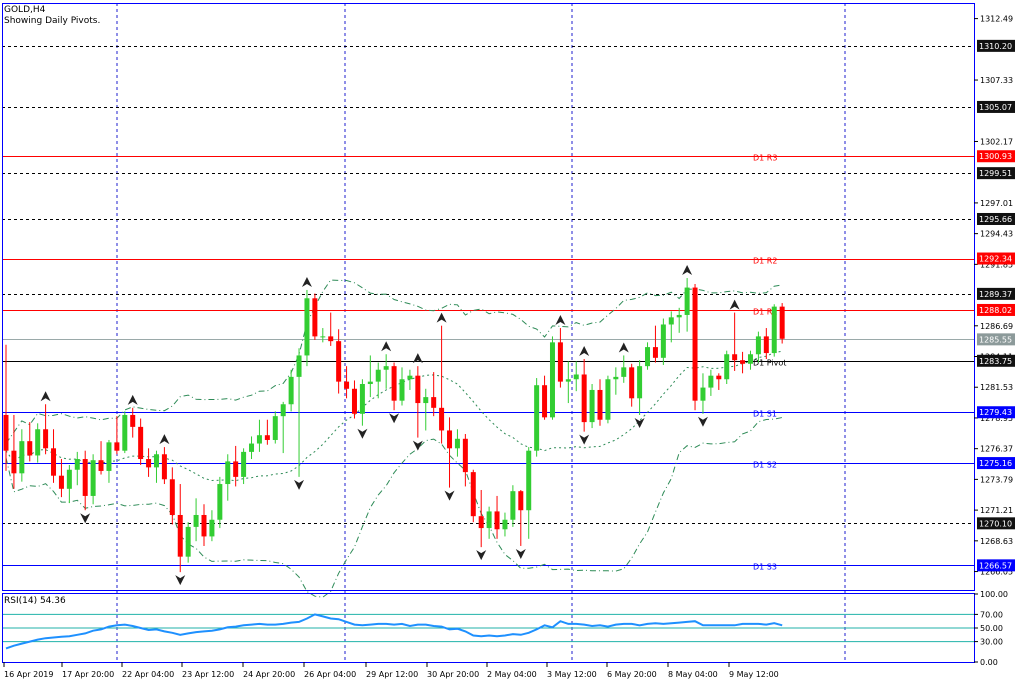 The height and width of the screenshot is (683, 1024). Describe the element at coordinates (996, 510) in the screenshot. I see `price-tick-label: 1271.21` at that location.